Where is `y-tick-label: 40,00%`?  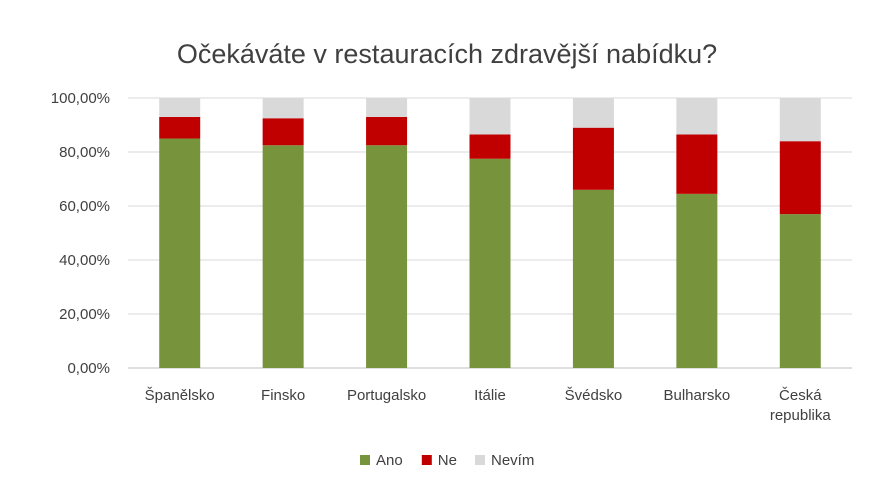
y-tick-label: 40,00% is located at coordinates (84, 260).